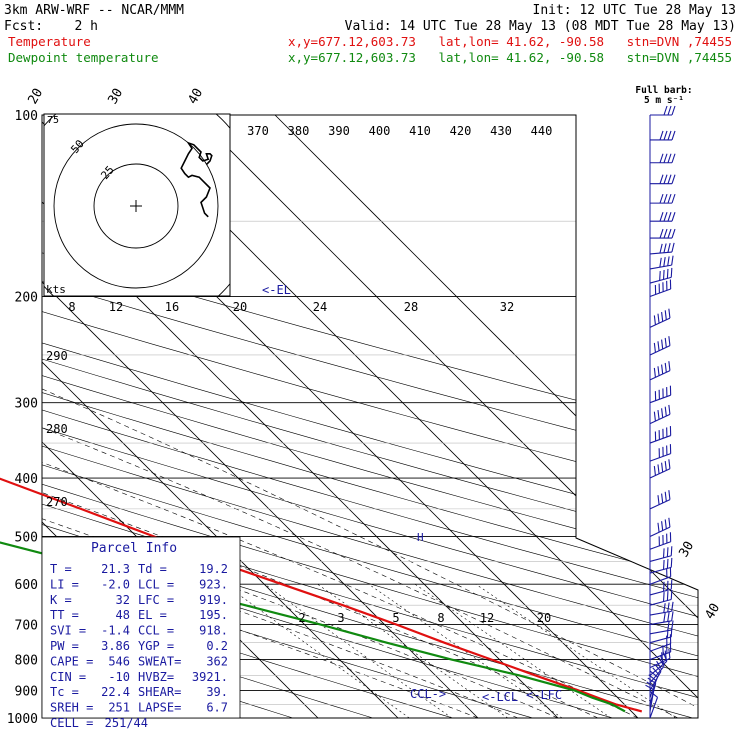 The height and width of the screenshot is (740, 740). I want to click on hodograph-frame, so click(137, 205).